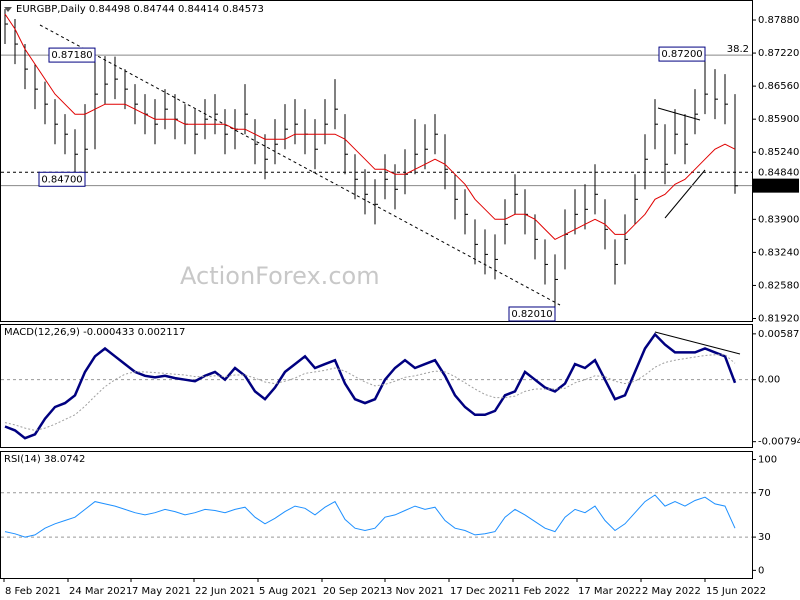 The image size is (800, 600). I want to click on y-tick-label: 0.005872, so click(779, 334).